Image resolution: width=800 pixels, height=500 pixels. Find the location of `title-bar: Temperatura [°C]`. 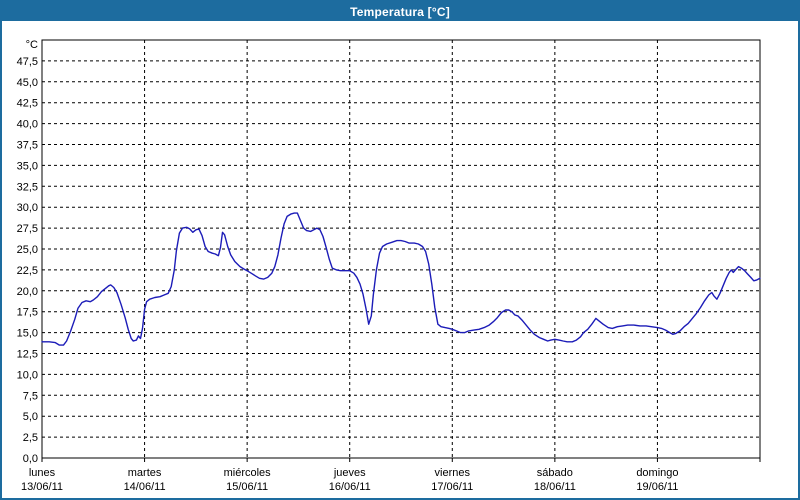

title-bar: Temperatura [°C] is located at coordinates (400, 11).